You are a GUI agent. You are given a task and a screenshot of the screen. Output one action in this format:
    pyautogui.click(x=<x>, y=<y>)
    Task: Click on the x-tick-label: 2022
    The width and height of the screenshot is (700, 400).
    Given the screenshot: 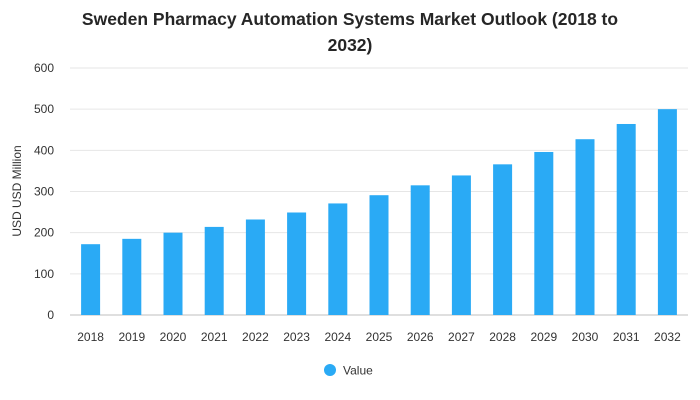 What is the action you would take?
    pyautogui.click(x=255, y=337)
    